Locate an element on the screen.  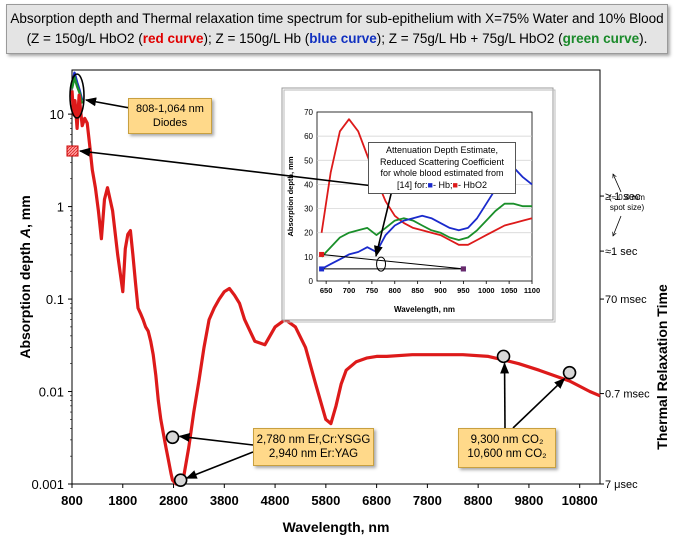
inset-y-axis-title: Absorption depth, mm is located at coordinates (290, 196).